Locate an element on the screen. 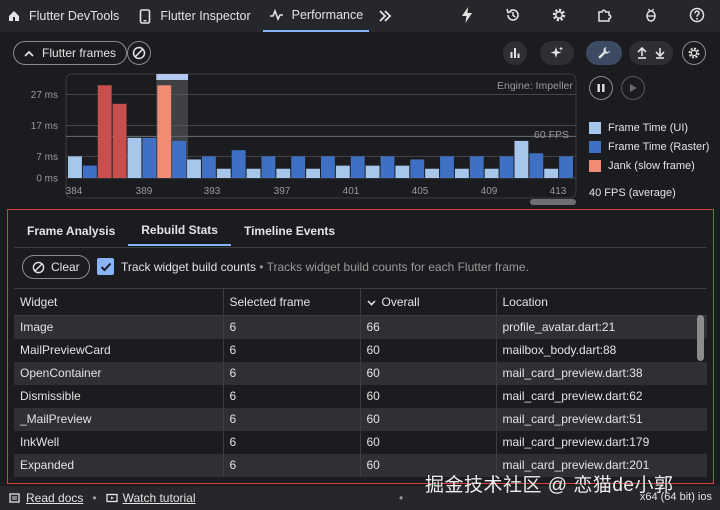 Image resolution: width=720 pixels, height=510 pixels. tab-frame-analysis: Frame Analysis is located at coordinates (71, 231).